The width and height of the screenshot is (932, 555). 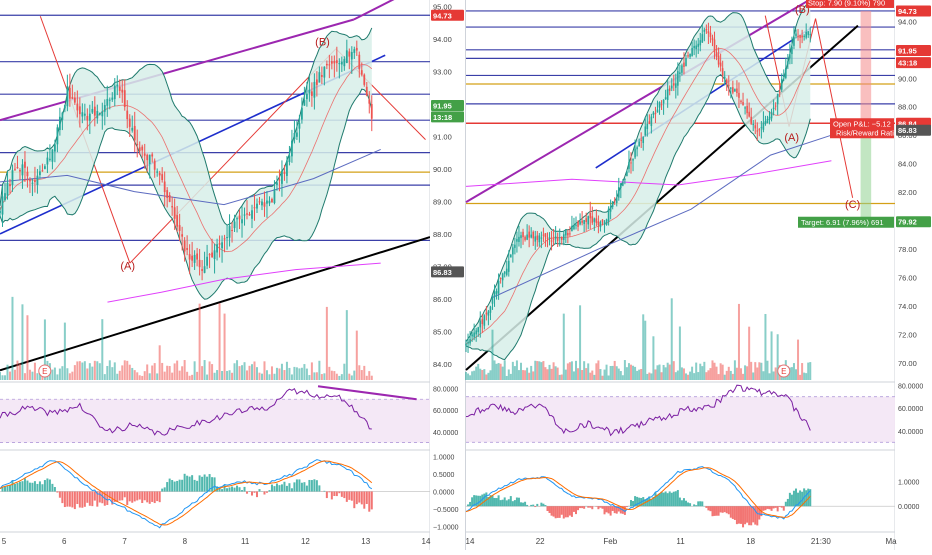 I want to click on right-y-tick-label: 78.00, so click(x=907, y=249).